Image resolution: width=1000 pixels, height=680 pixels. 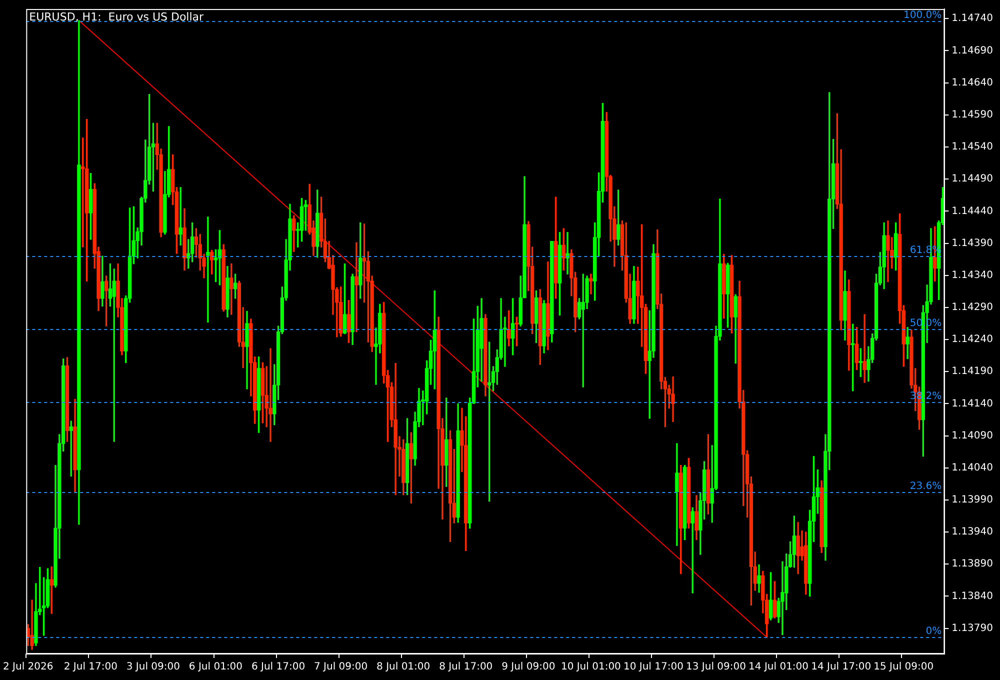 I want to click on y-tick-label: 1.14040, so click(x=973, y=468).